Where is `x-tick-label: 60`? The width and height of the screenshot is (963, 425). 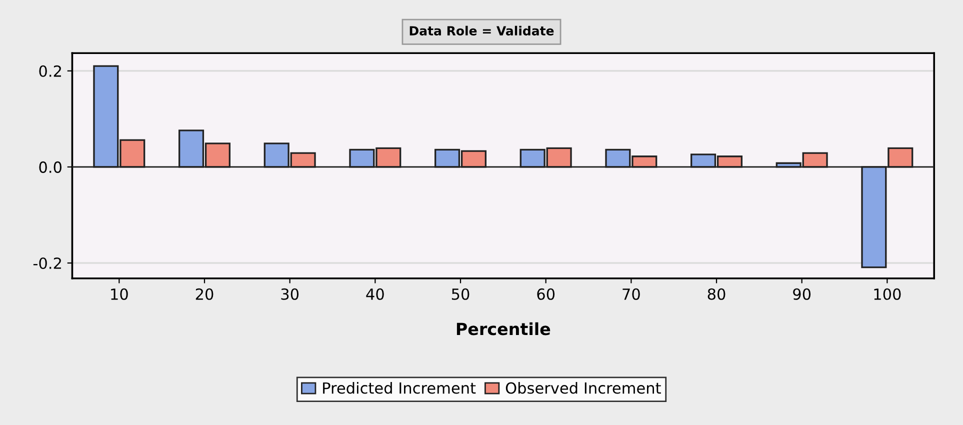 x-tick-label: 60 is located at coordinates (546, 294).